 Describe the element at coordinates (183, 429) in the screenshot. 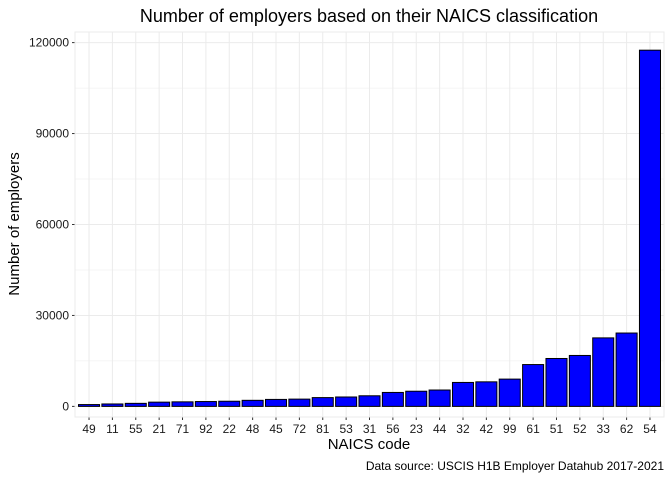

I see `x-tick-label: 71` at that location.